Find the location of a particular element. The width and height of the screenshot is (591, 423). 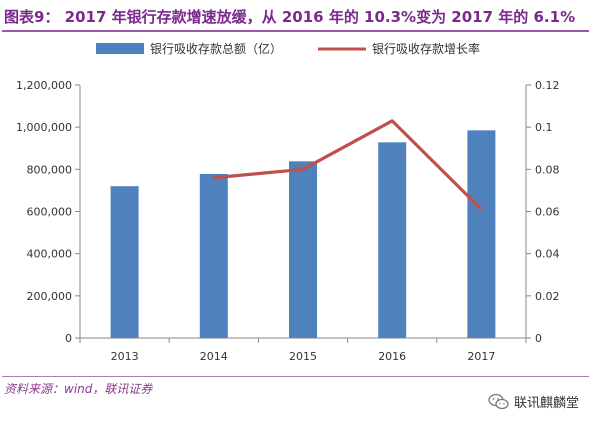

y-right-tick-label: 0.1 is located at coordinates (544, 127).